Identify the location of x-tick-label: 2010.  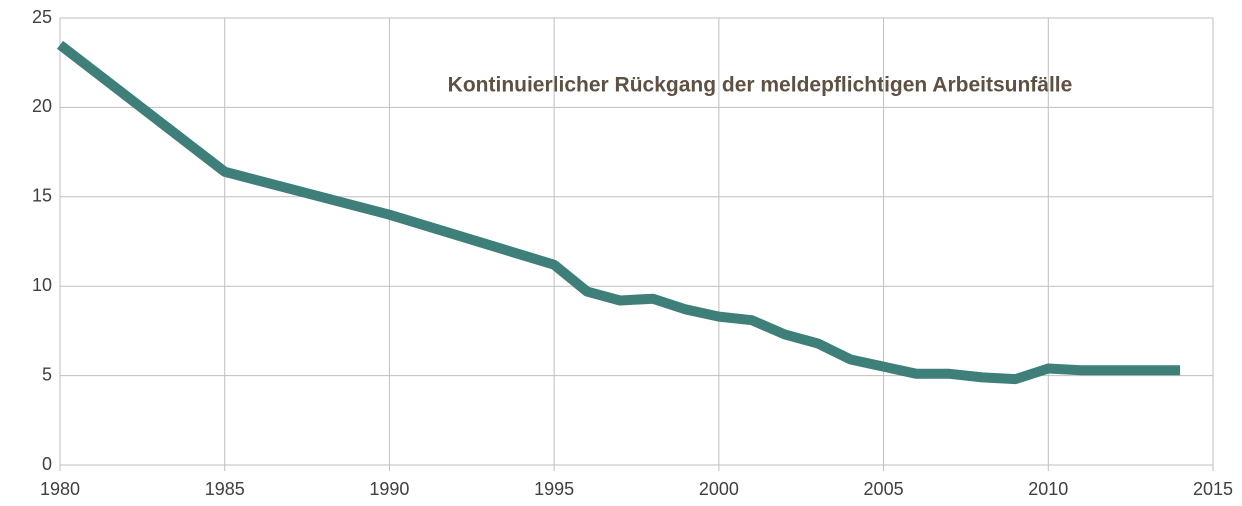
(1048, 489).